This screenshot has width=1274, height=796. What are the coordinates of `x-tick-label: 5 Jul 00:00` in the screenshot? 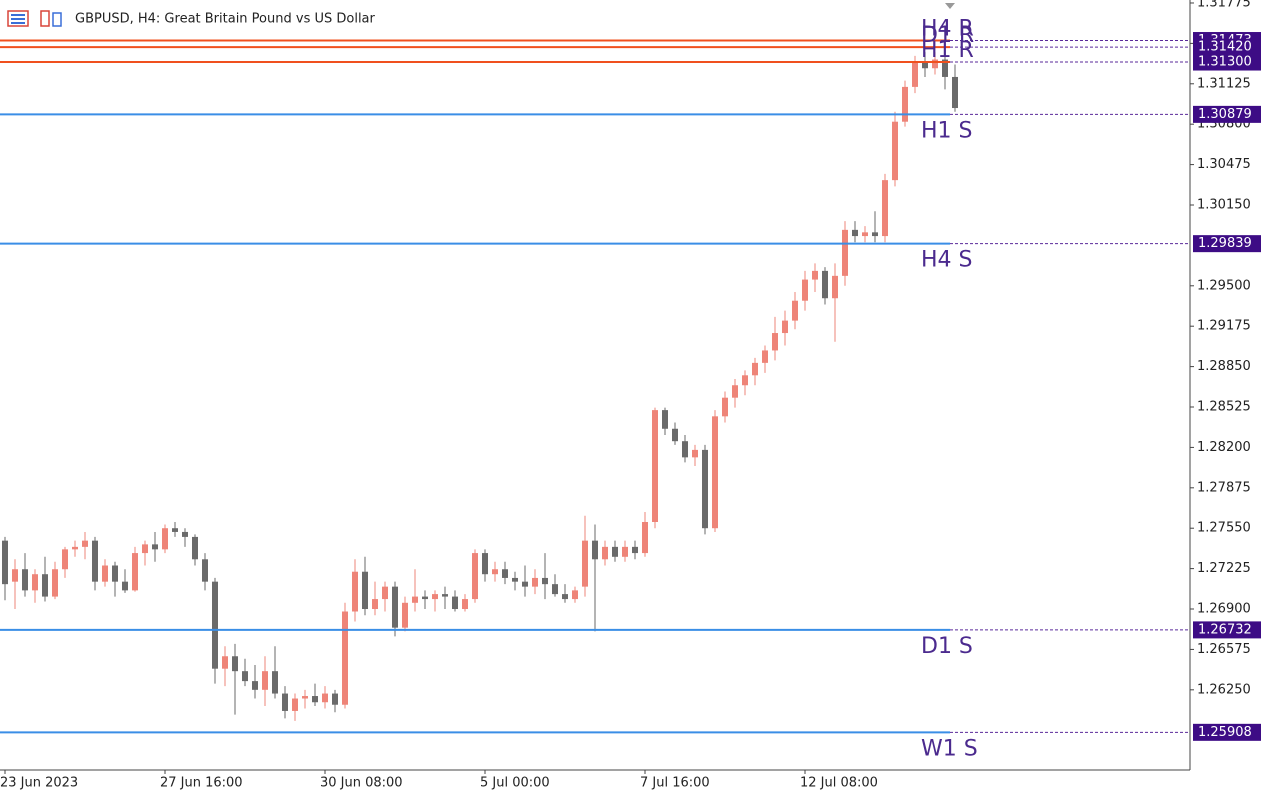 It's located at (515, 783).